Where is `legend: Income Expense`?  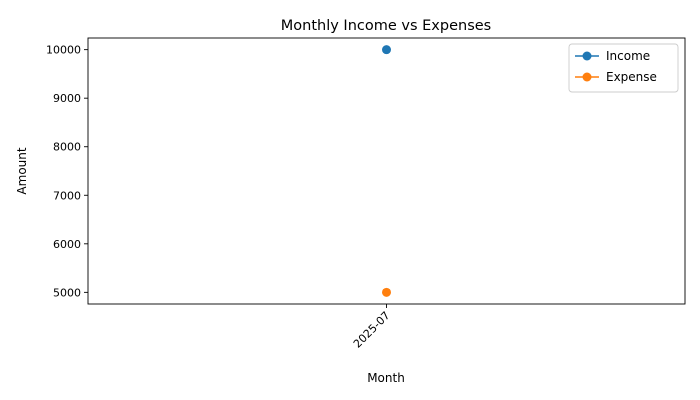 legend: Income Expense is located at coordinates (623, 68).